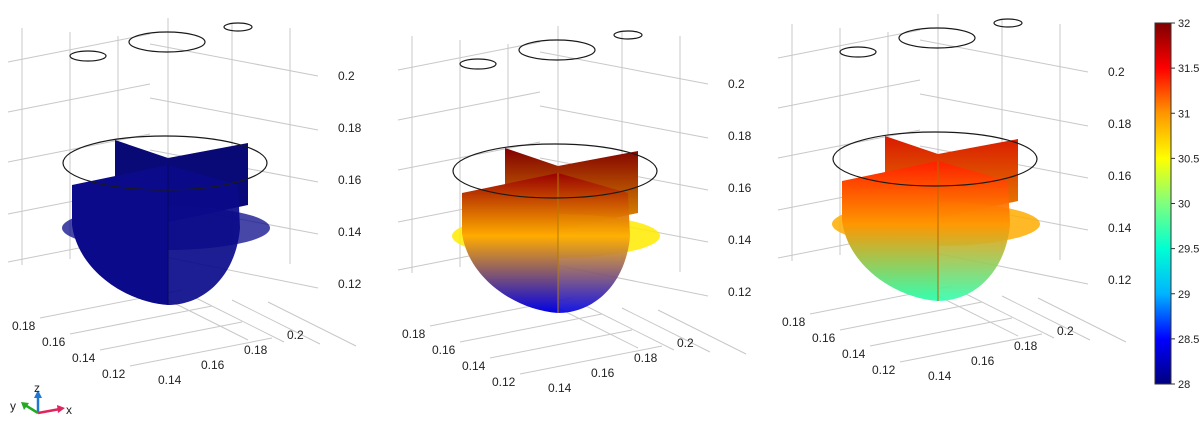 The height and width of the screenshot is (423, 1203). I want to click on colorbar-tick-label: 28, so click(1184, 385).